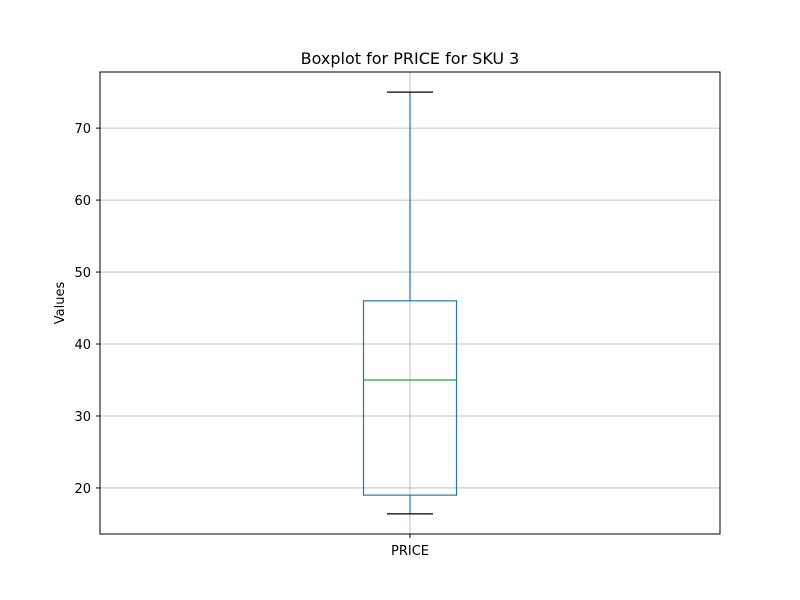 Image resolution: width=800 pixels, height=600 pixels. What do you see at coordinates (410, 58) in the screenshot?
I see `chart-title: Boxplot for PRICE for SKU 3` at bounding box center [410, 58].